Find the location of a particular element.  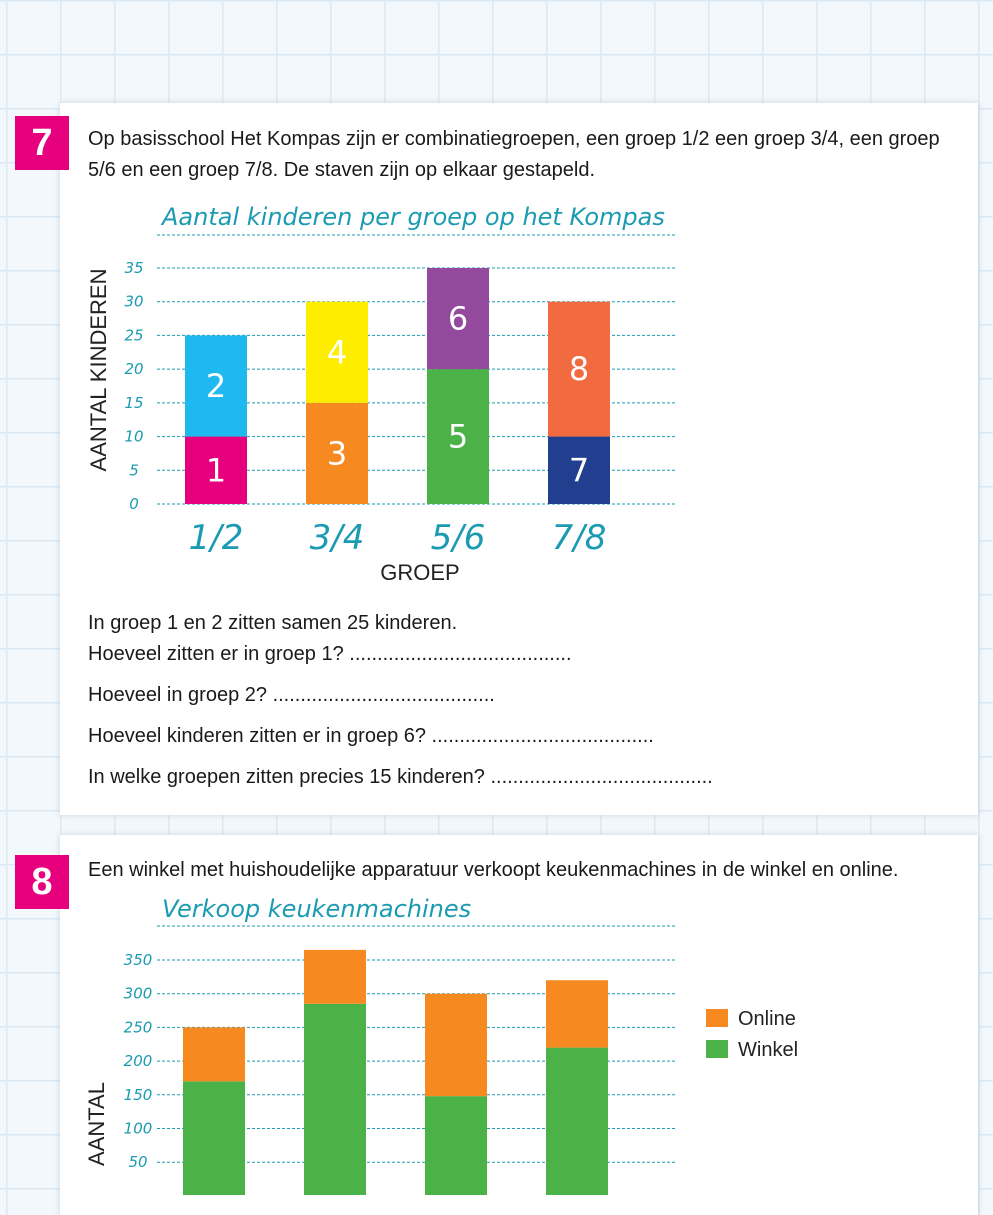

y-tick-label: 350 is located at coordinates (138, 960).